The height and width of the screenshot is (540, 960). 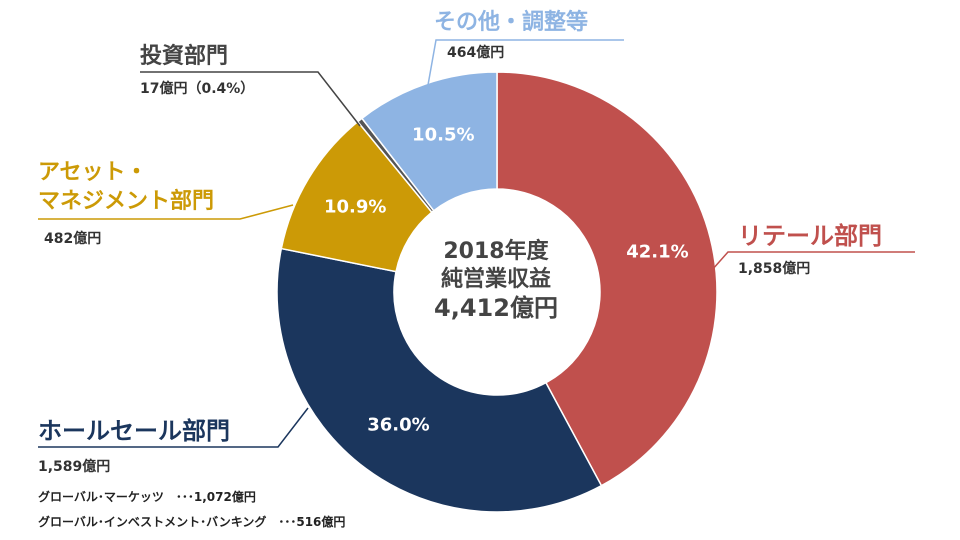 What do you see at coordinates (197, 89) in the screenshot?
I see `label-investment-amount: 17億円（0.4%）` at bounding box center [197, 89].